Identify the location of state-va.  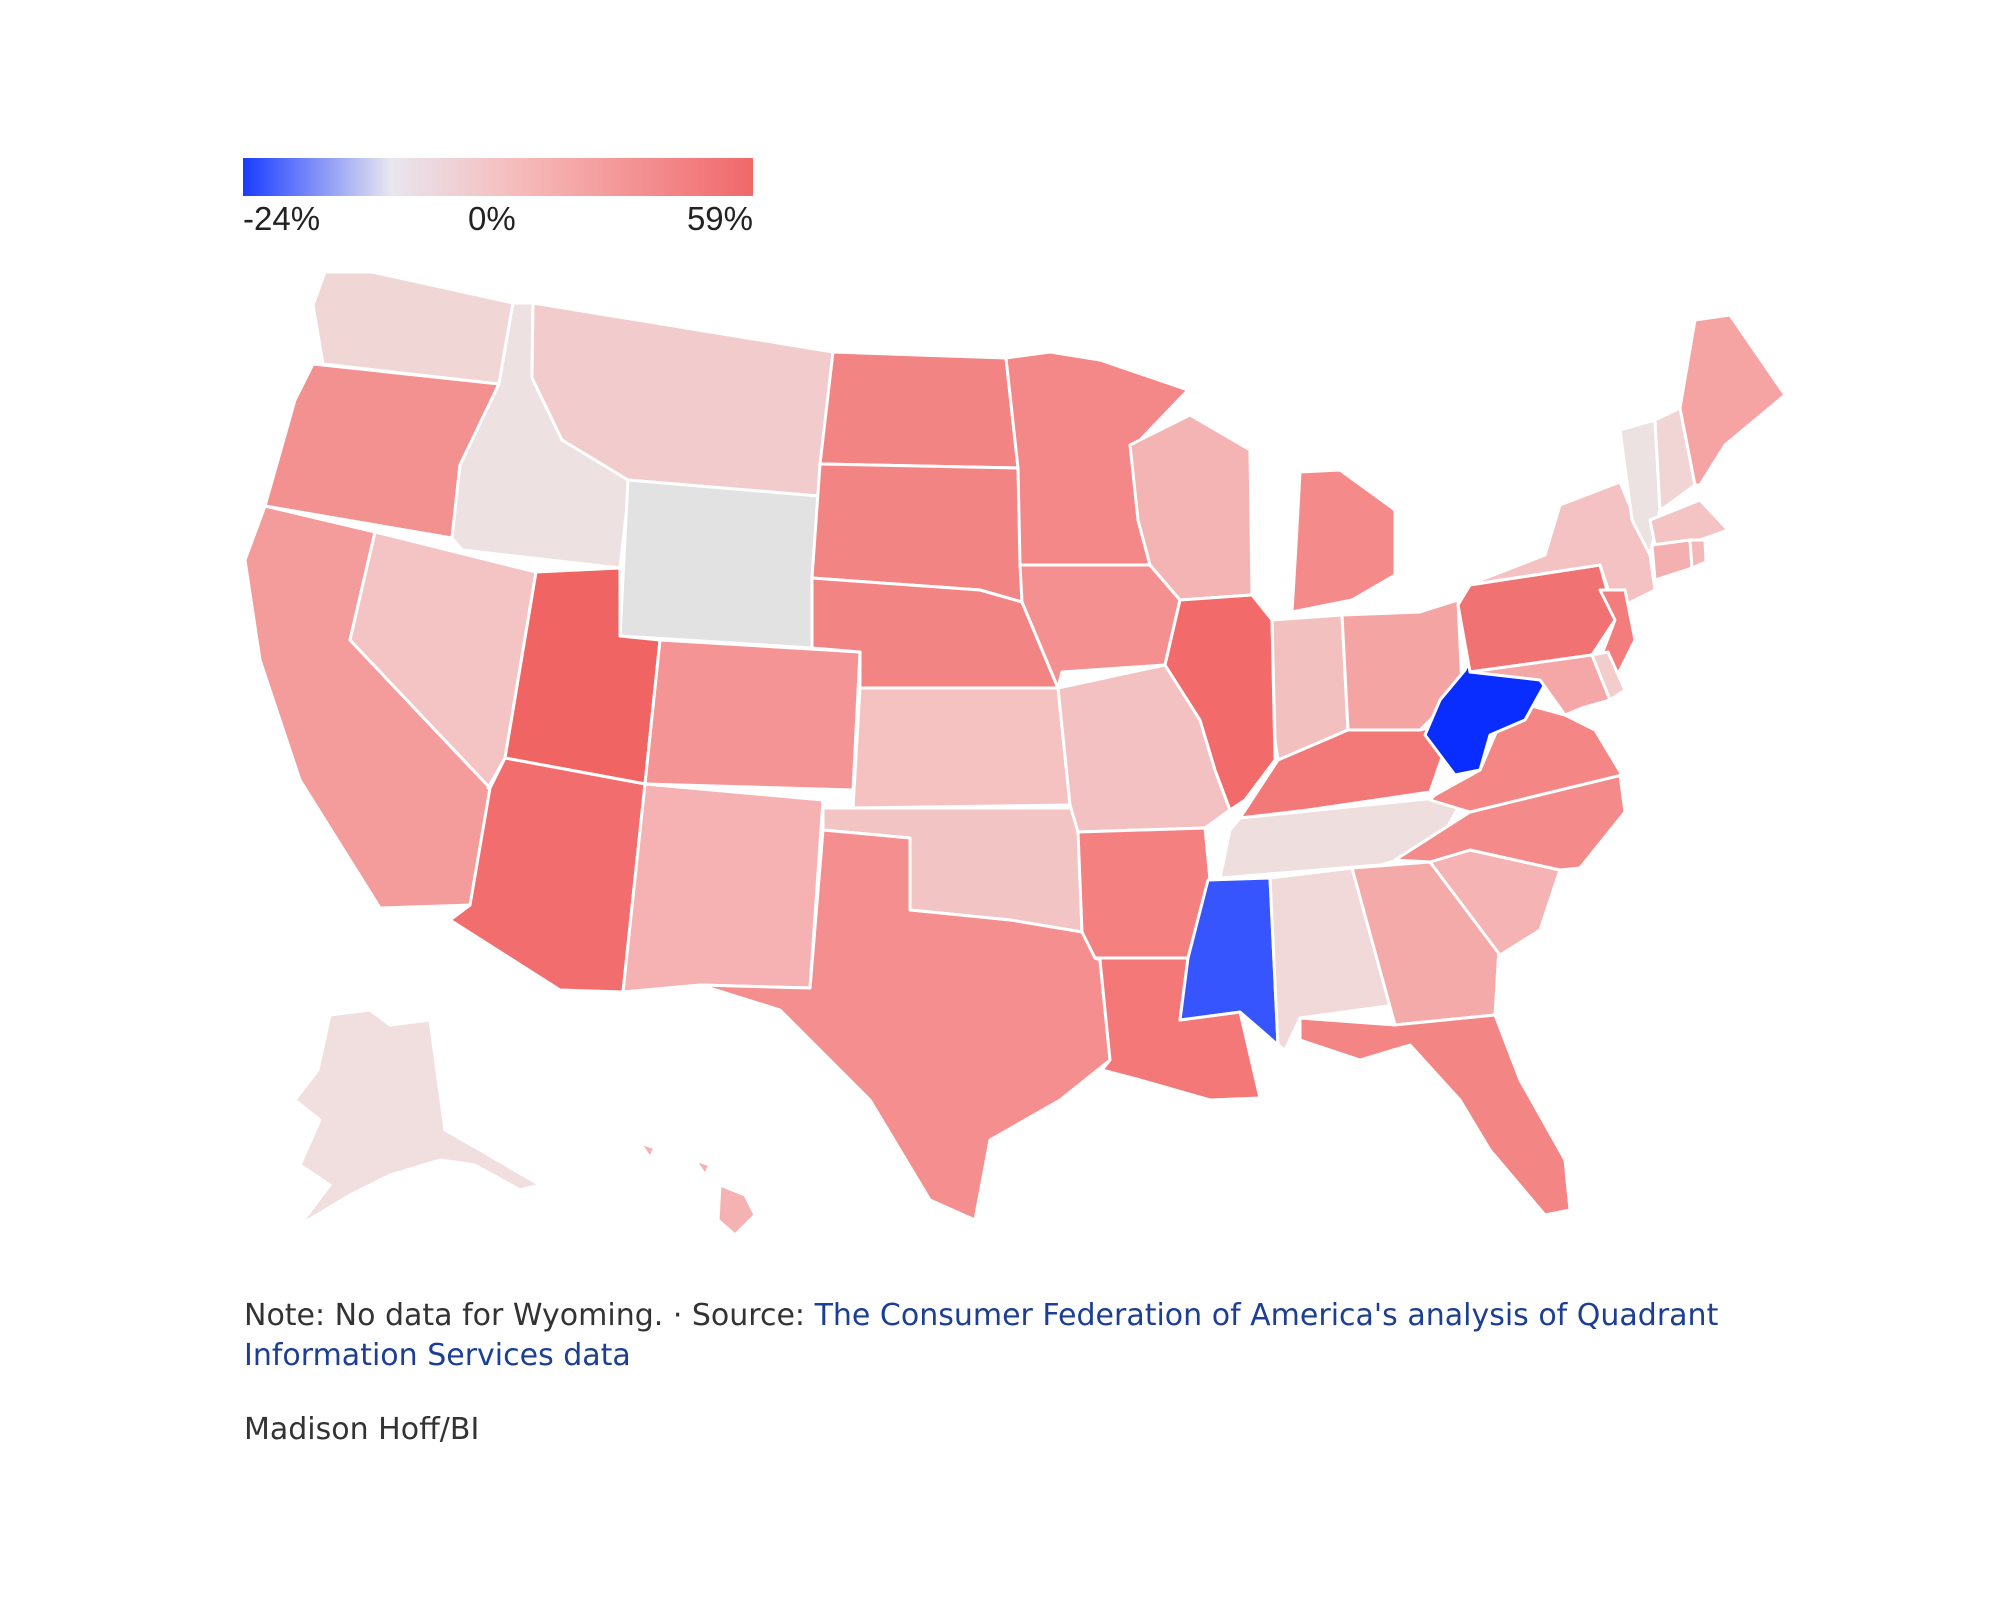
(1526, 756).